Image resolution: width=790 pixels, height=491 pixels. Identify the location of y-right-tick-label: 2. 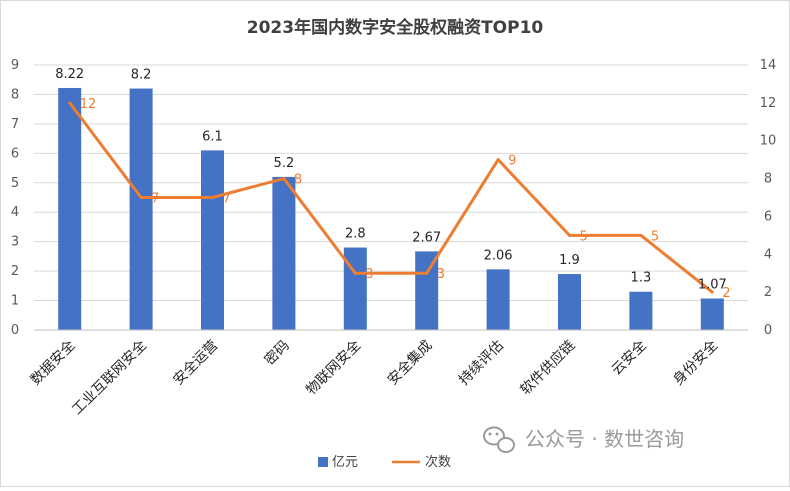
(768, 292).